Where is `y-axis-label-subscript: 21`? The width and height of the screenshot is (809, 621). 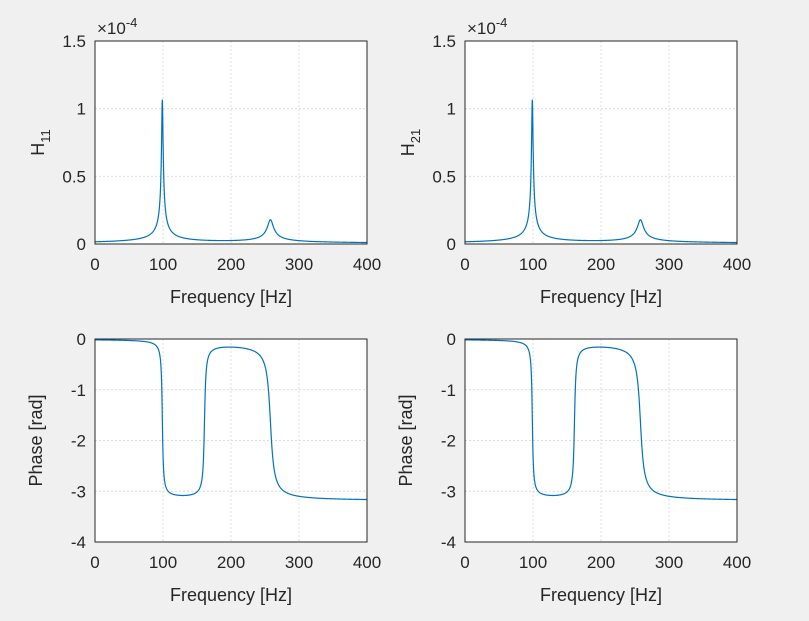
y-axis-label-subscript: 21 is located at coordinates (415, 136).